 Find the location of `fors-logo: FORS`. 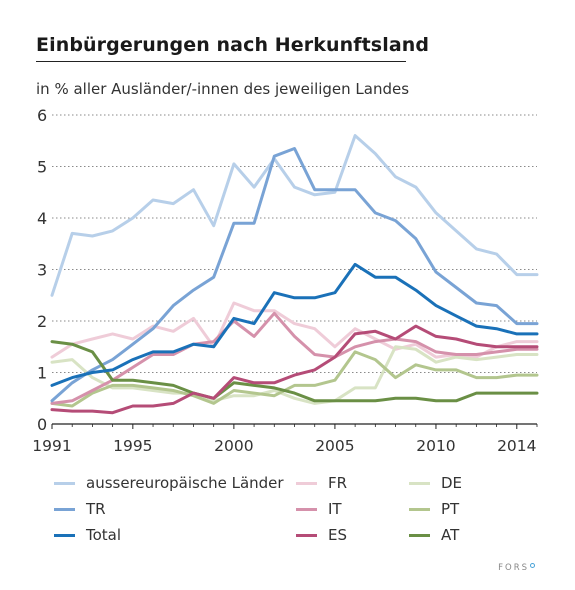

fors-logo: FORS is located at coordinates (516, 568).